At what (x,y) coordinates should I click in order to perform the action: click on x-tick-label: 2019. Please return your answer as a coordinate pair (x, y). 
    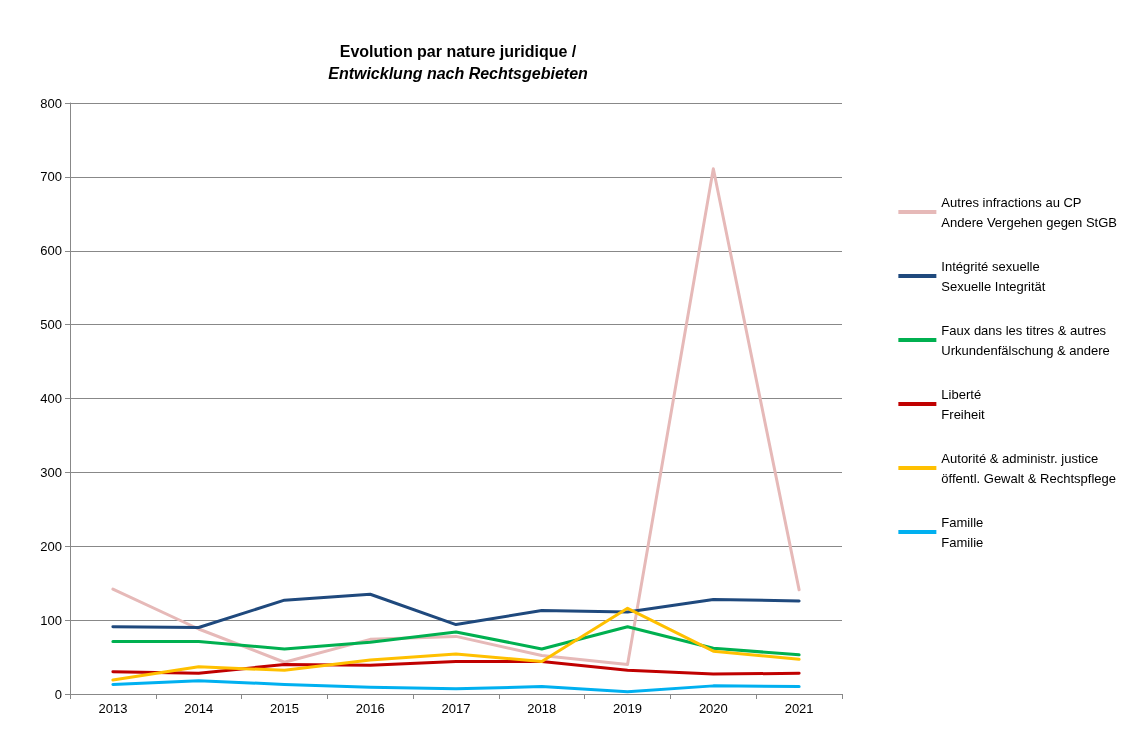
    Looking at the image, I should click on (628, 708).